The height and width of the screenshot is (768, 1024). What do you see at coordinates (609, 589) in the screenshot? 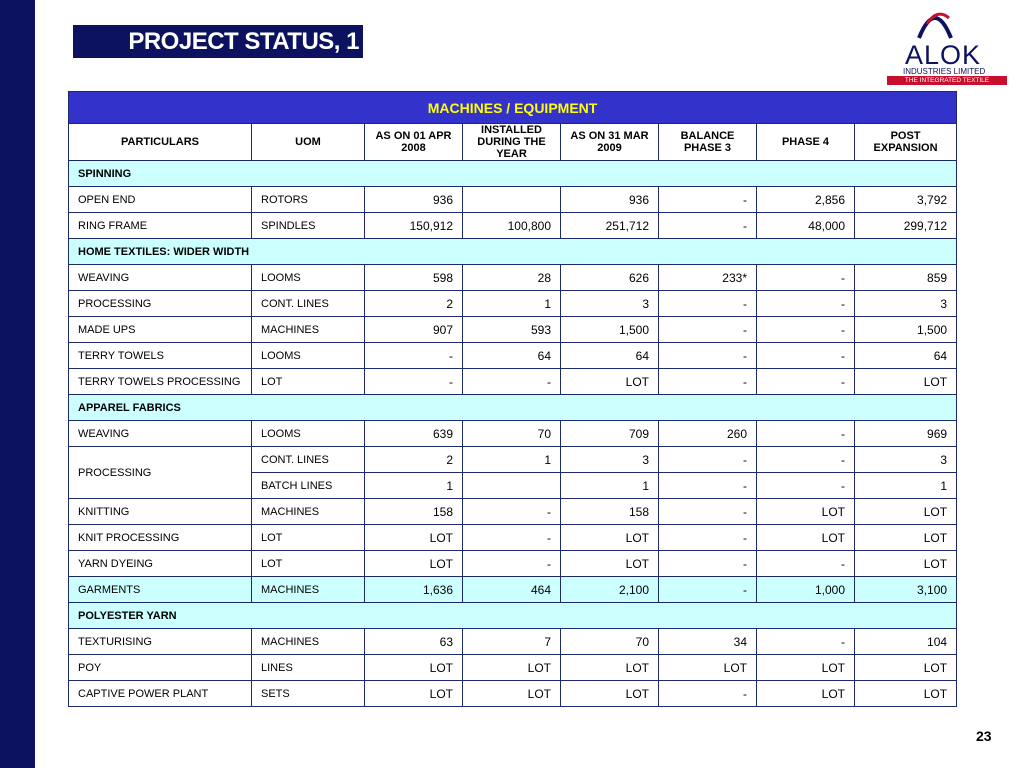
I see `cell-value: 2,100` at bounding box center [609, 589].